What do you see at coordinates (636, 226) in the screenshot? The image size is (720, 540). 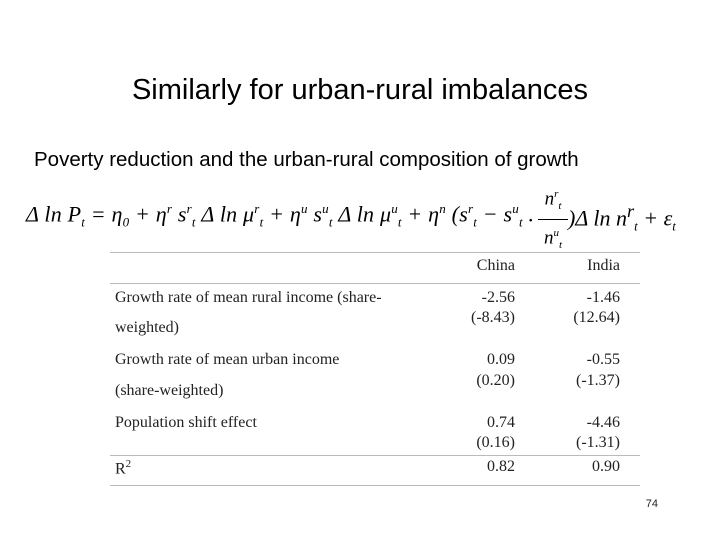 I see `eq-tail-1-sub: t` at bounding box center [636, 226].